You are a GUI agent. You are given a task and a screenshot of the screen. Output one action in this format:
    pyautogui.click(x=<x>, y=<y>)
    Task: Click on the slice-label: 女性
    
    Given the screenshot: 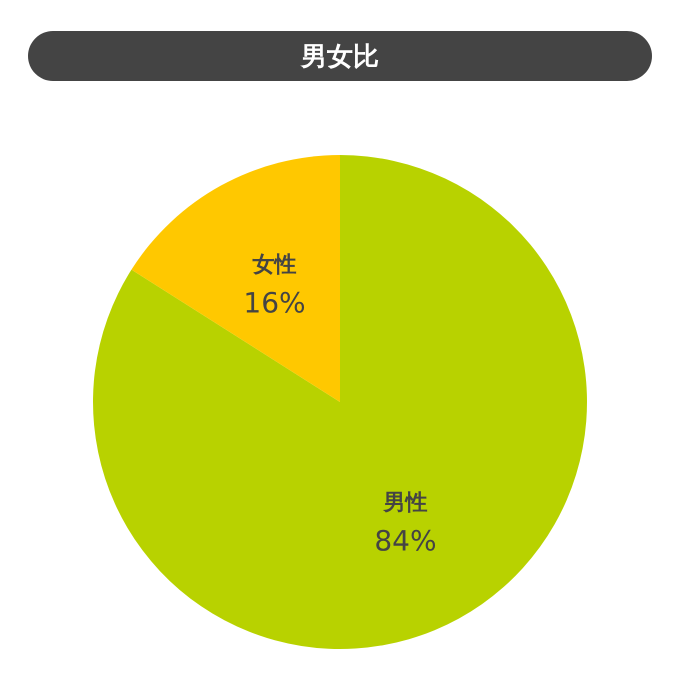 What is the action you would take?
    pyautogui.click(x=274, y=265)
    